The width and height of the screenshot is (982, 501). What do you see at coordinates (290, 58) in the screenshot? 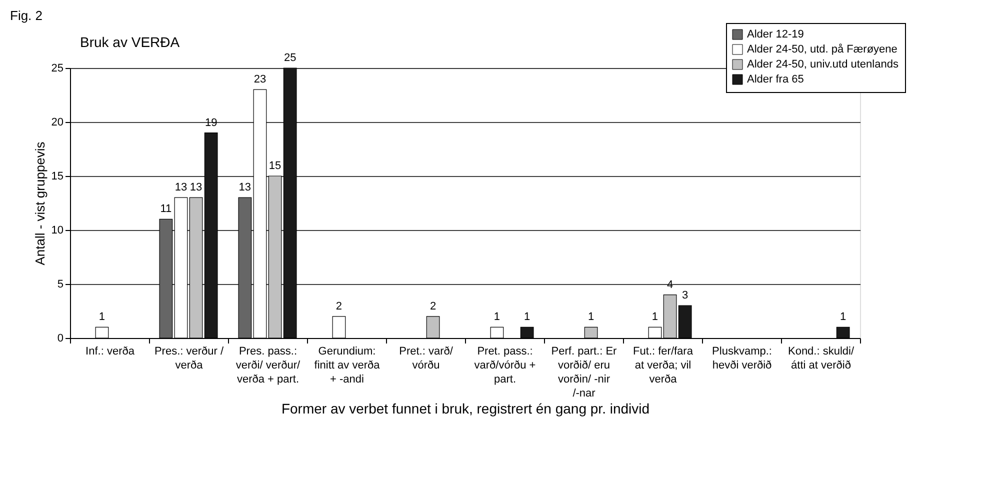
I see `data-label: 25` at bounding box center [290, 58].